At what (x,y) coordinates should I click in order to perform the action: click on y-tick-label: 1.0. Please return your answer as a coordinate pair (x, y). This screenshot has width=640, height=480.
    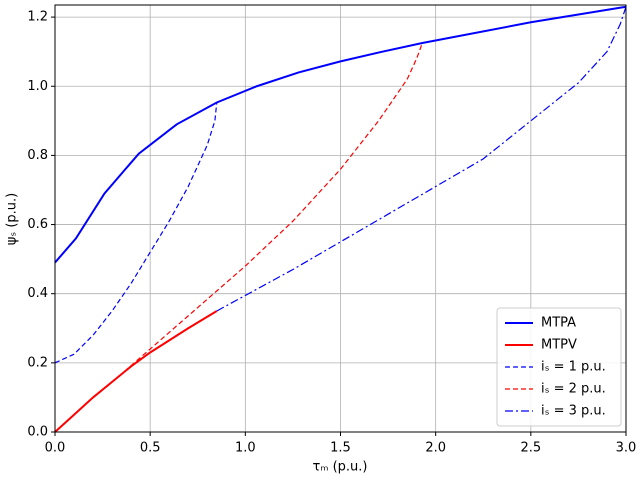
    Looking at the image, I should click on (37, 86).